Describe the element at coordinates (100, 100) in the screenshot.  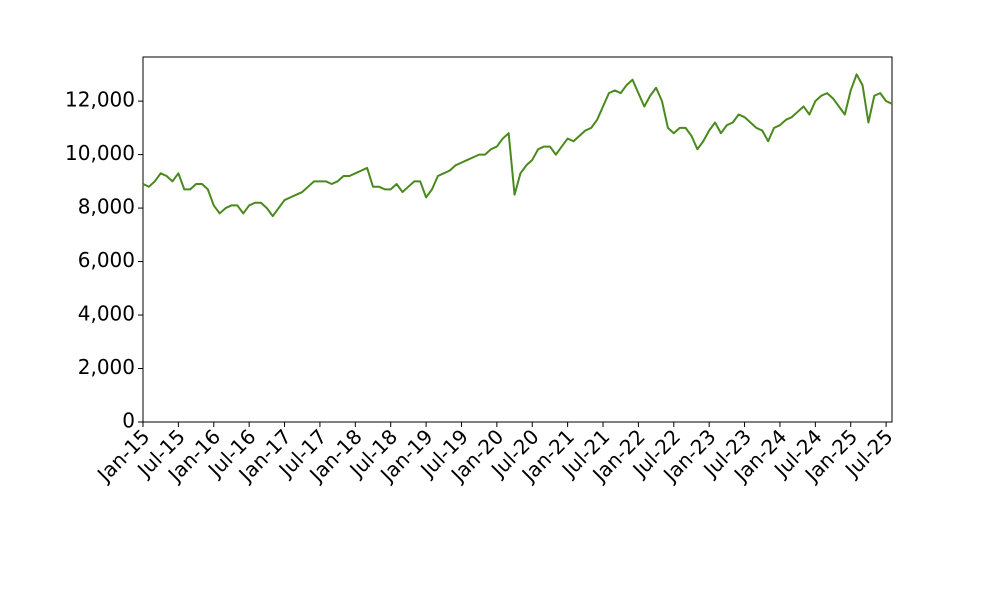
I see `y-tick-label: 12,000` at that location.